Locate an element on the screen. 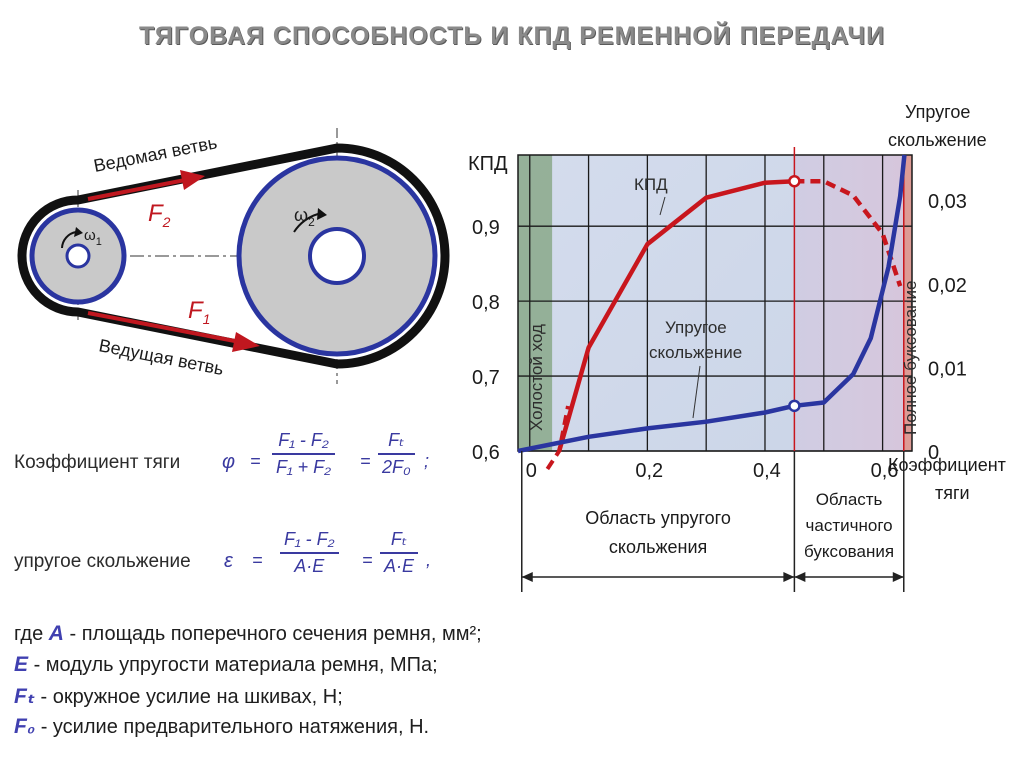  kpd-curve is located at coordinates (676, 315).